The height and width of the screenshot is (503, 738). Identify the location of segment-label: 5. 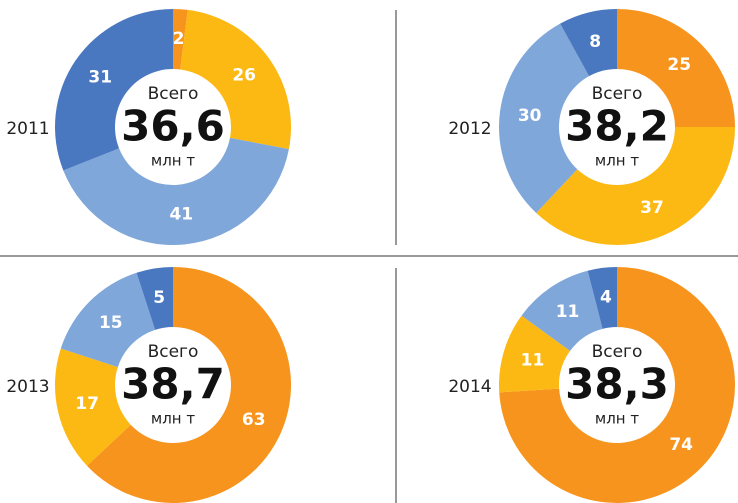
(159, 298).